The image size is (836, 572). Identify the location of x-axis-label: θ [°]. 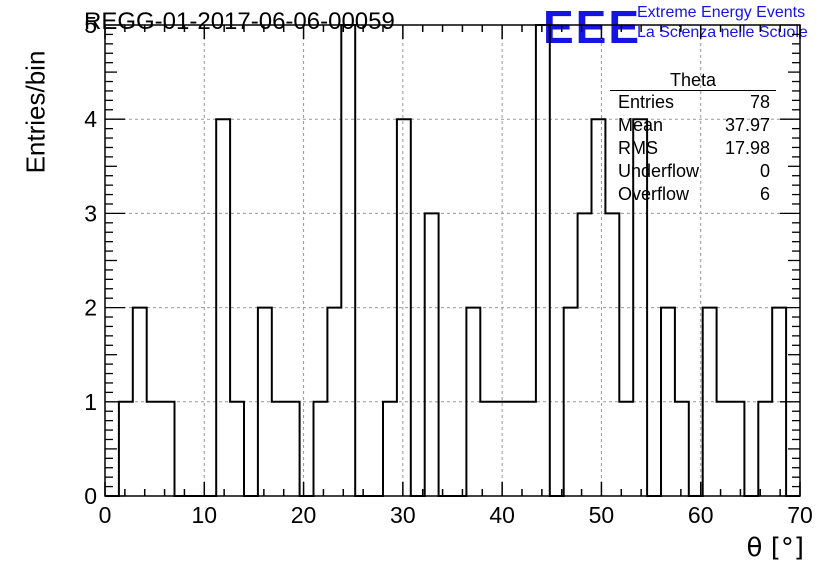
(775, 548).